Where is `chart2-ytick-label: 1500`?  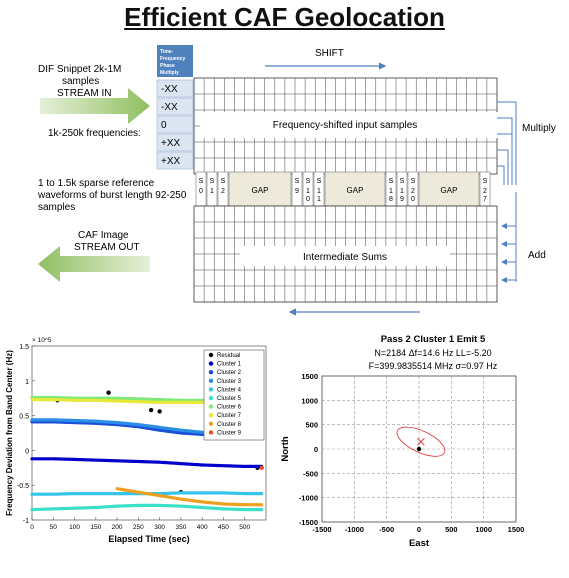 chart2-ytick-label: 1500 is located at coordinates (309, 376).